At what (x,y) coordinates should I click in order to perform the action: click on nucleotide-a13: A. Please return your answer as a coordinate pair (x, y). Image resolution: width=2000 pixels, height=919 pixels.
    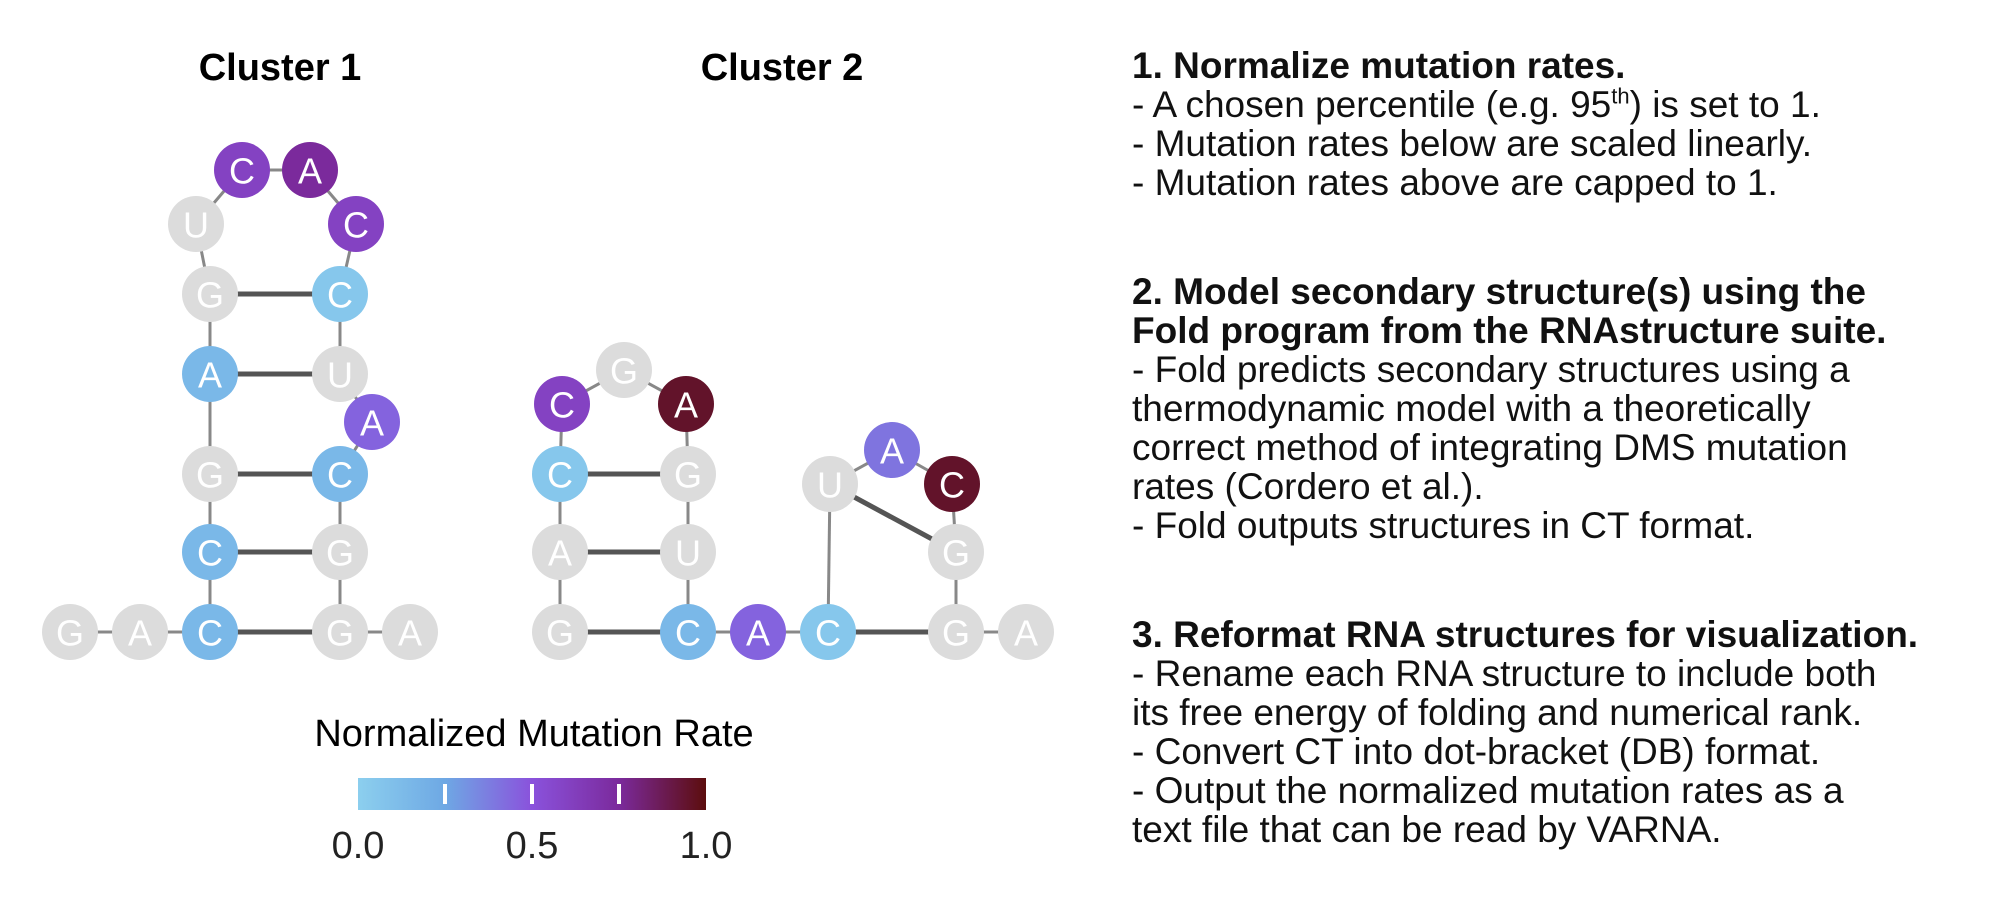
    Looking at the image, I should click on (892, 450).